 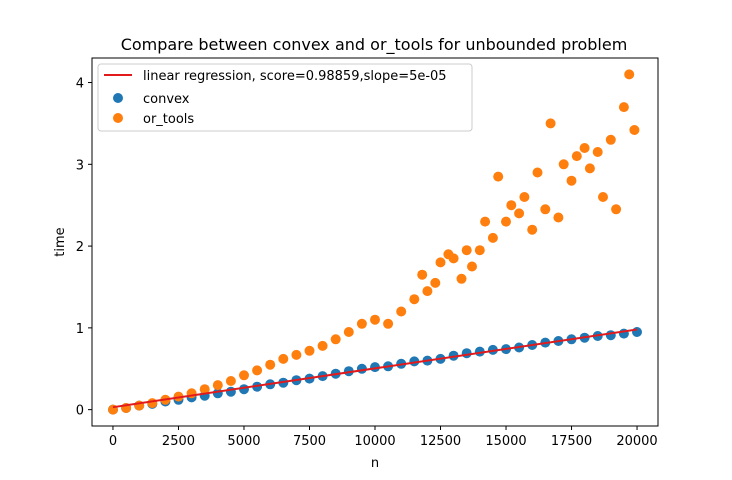 What do you see at coordinates (571, 441) in the screenshot?
I see `x-tick-label: 17500` at bounding box center [571, 441].